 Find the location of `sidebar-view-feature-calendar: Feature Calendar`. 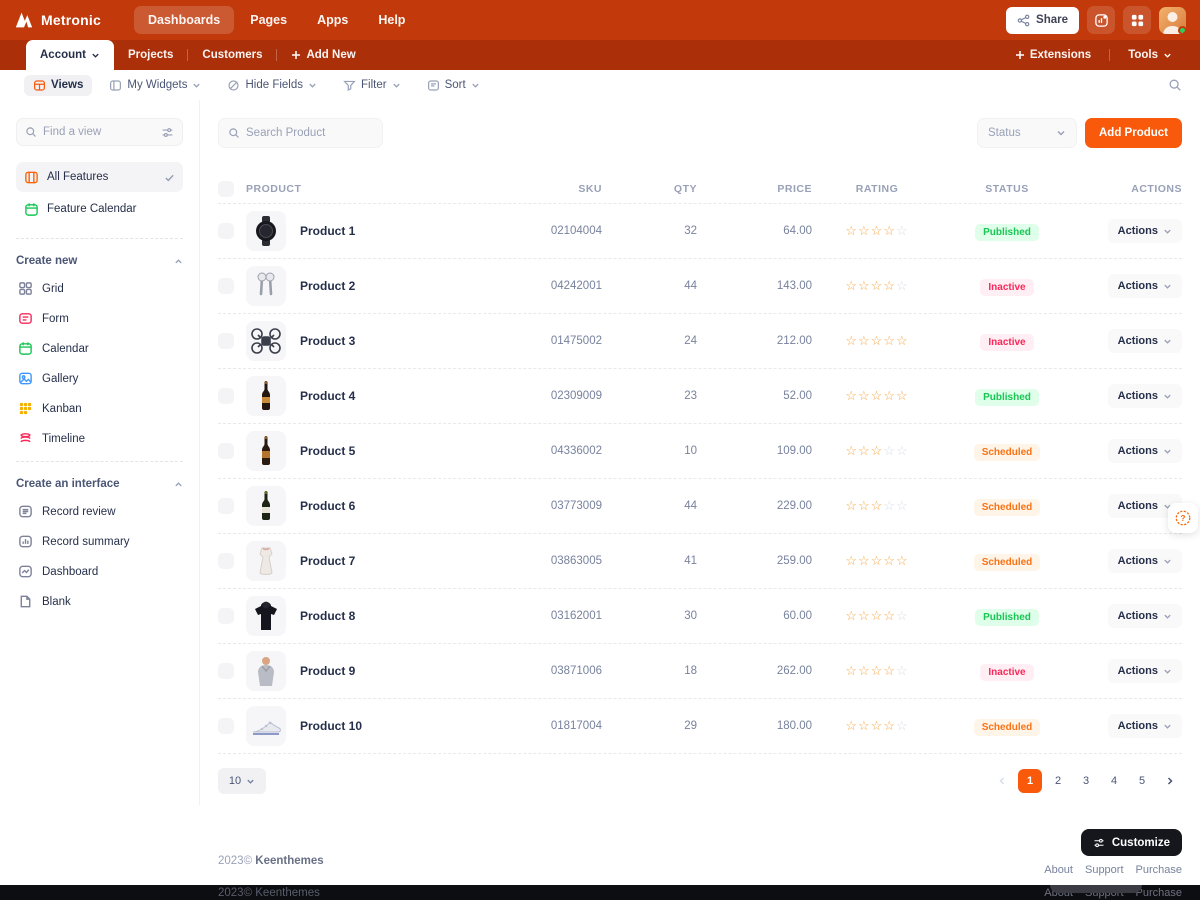

sidebar-view-feature-calendar: Feature Calendar is located at coordinates (99, 209).